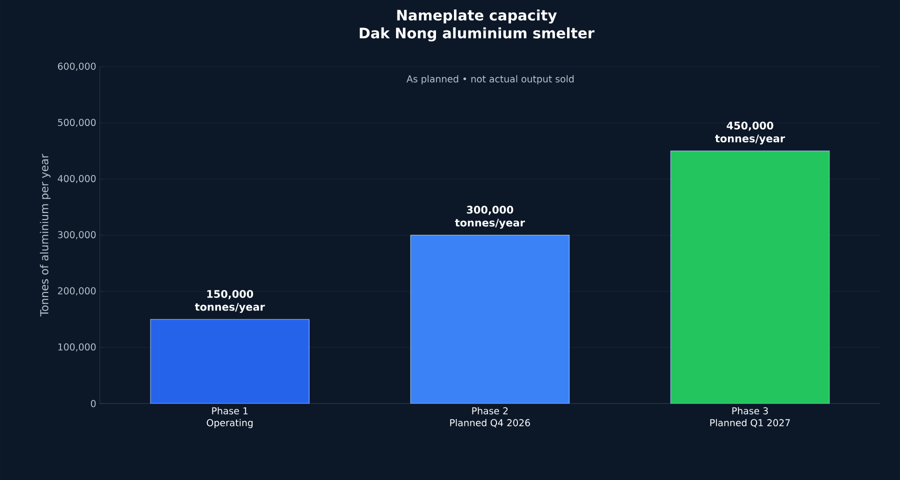  What do you see at coordinates (477, 25) in the screenshot?
I see `chart-title: Nameplate capacity Dak Nong aluminium smelter` at bounding box center [477, 25].